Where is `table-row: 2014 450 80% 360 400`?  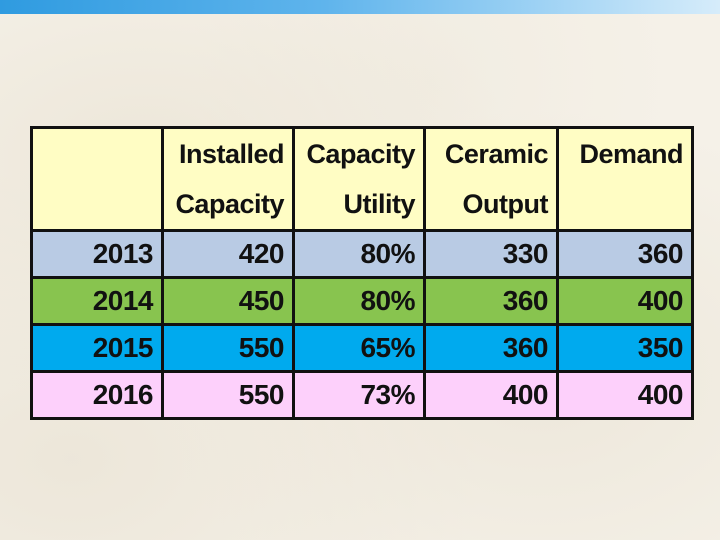
table-row: 2014 450 80% 360 400 is located at coordinates (362, 301).